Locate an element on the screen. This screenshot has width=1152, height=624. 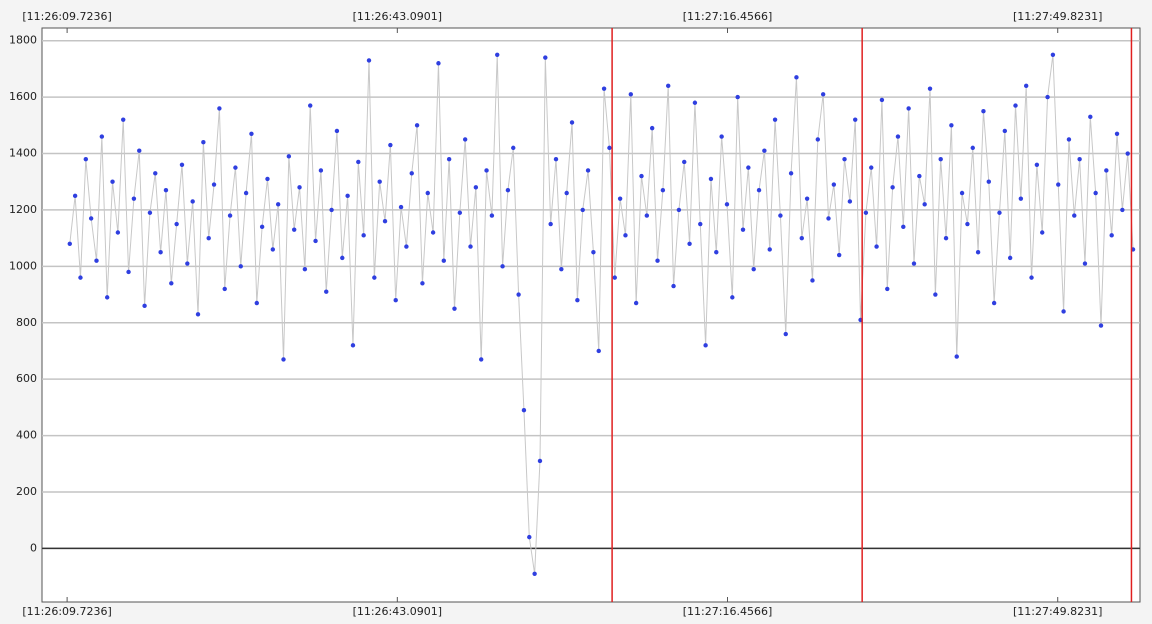
y-tick-label: 1800 is located at coordinates (23, 40).